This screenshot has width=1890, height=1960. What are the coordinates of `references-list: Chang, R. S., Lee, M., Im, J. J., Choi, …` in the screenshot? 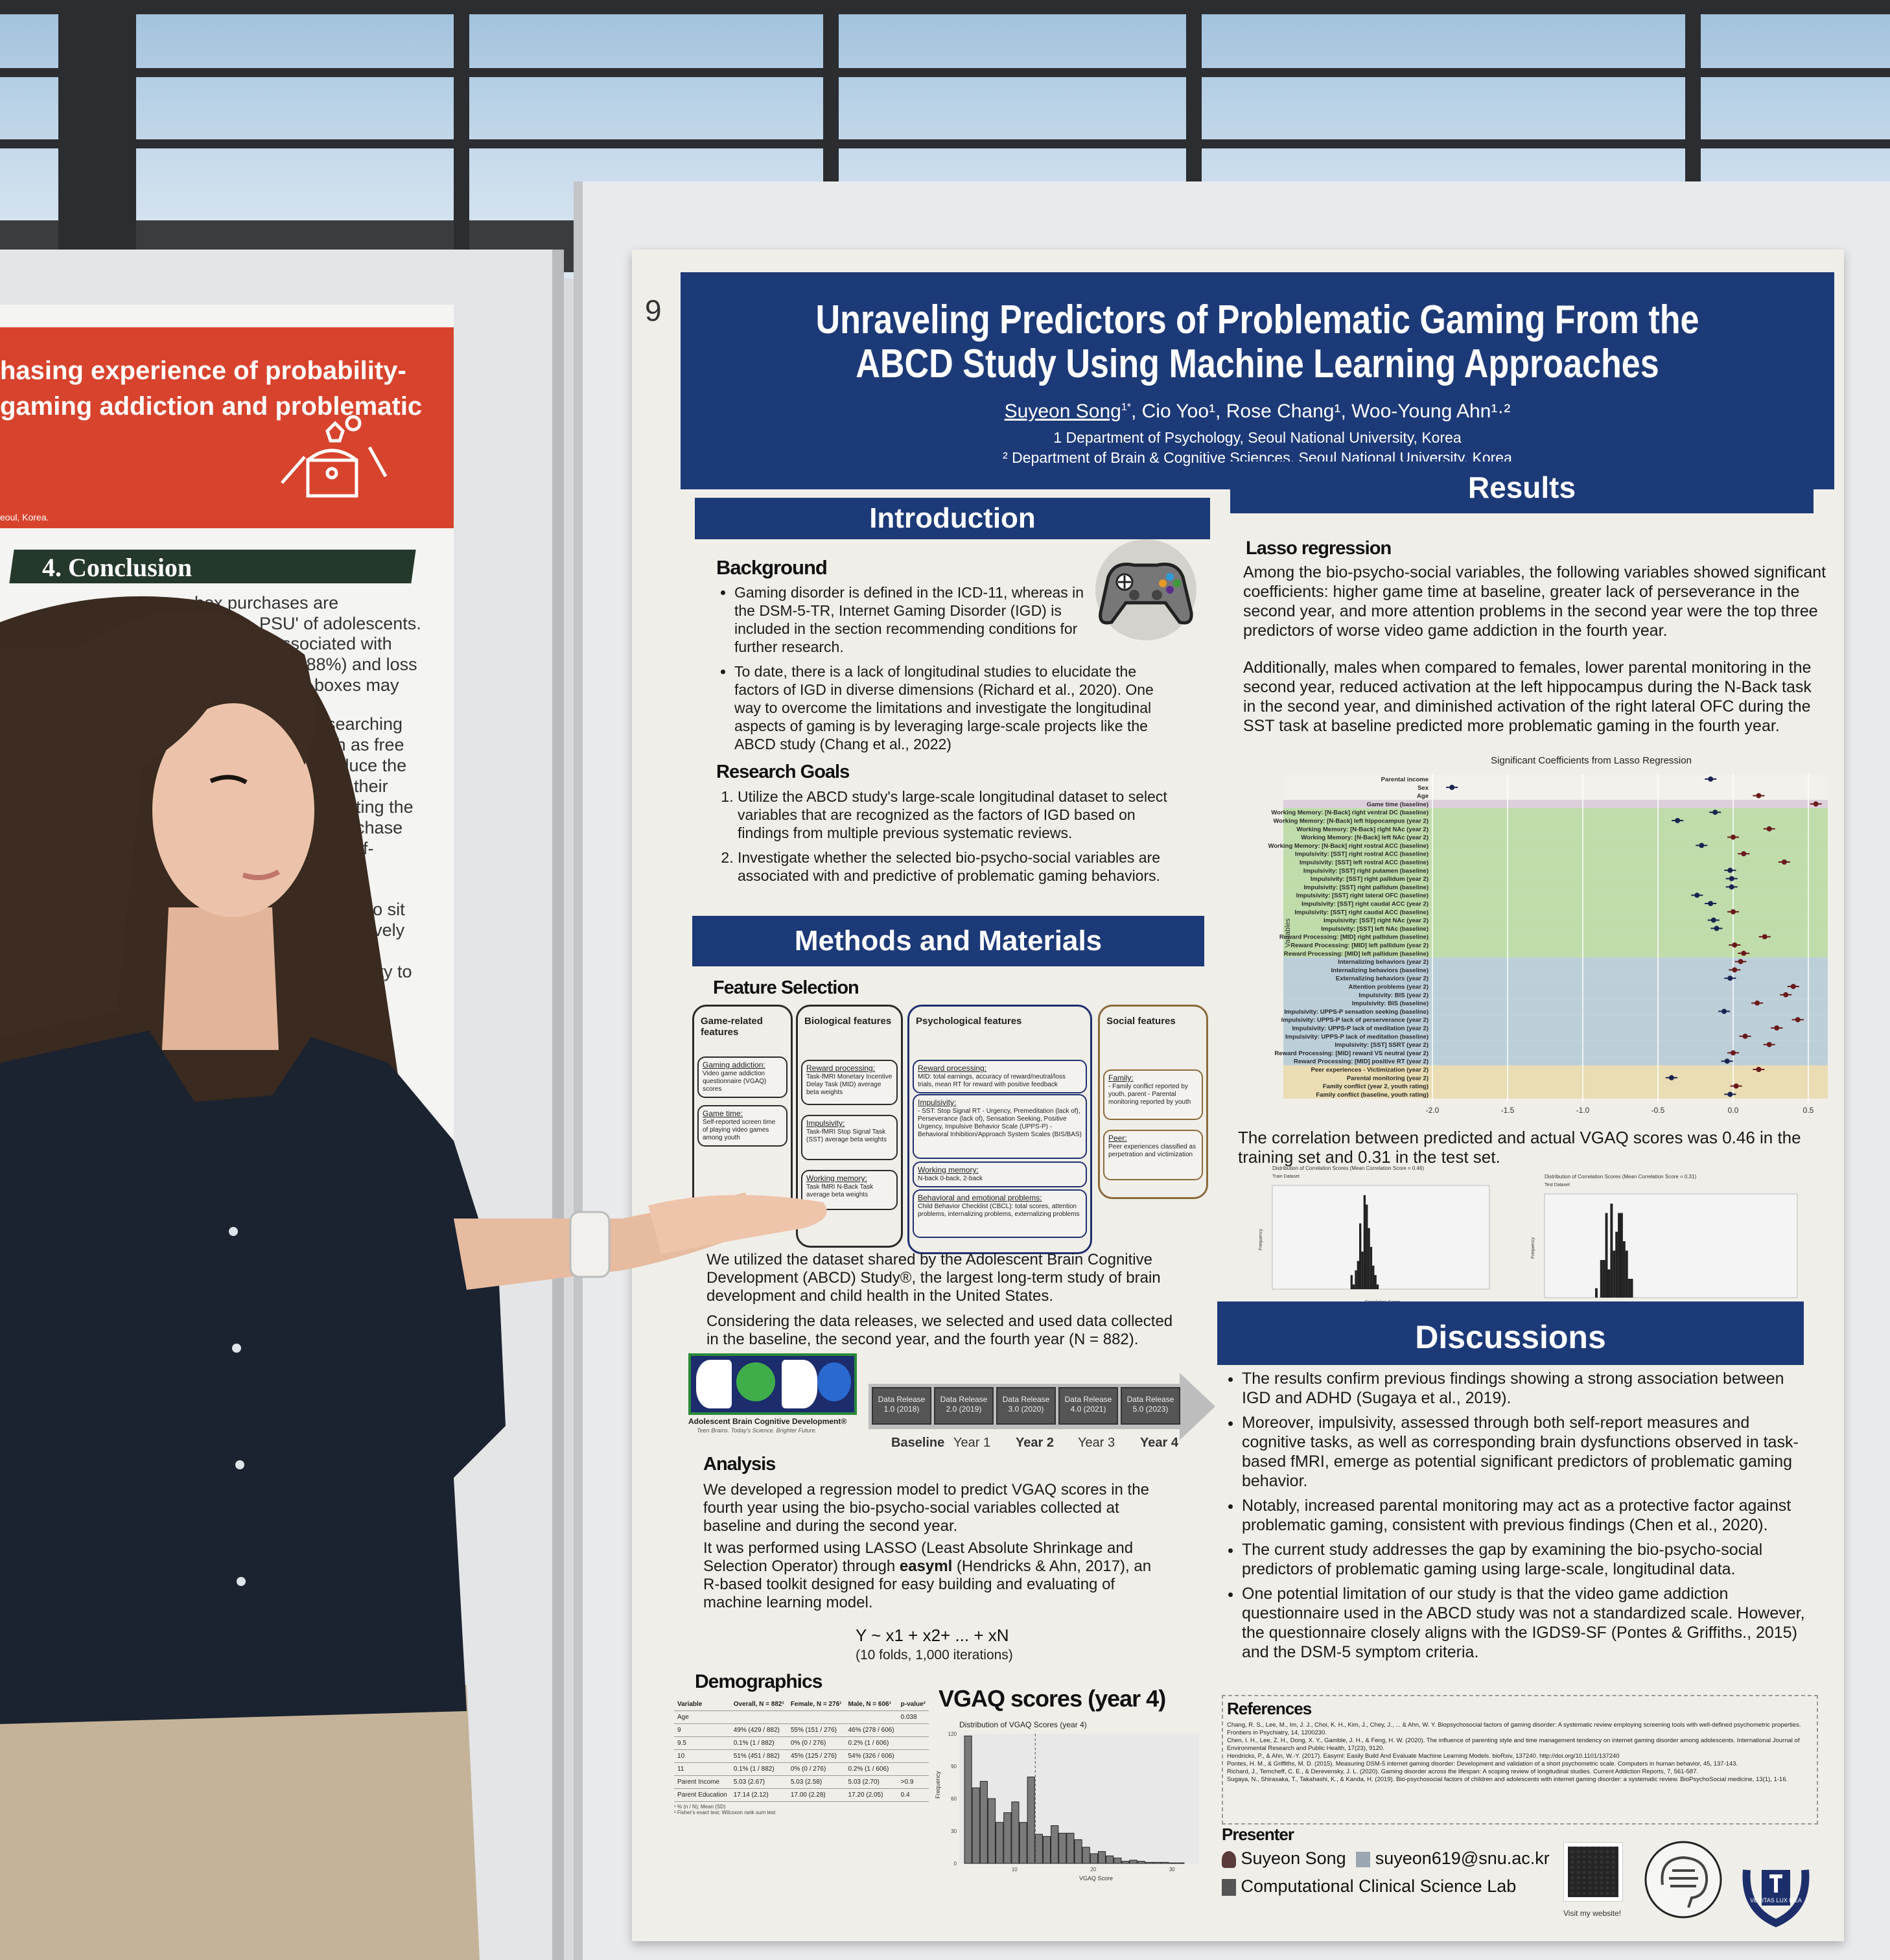 It's located at (1520, 1753).